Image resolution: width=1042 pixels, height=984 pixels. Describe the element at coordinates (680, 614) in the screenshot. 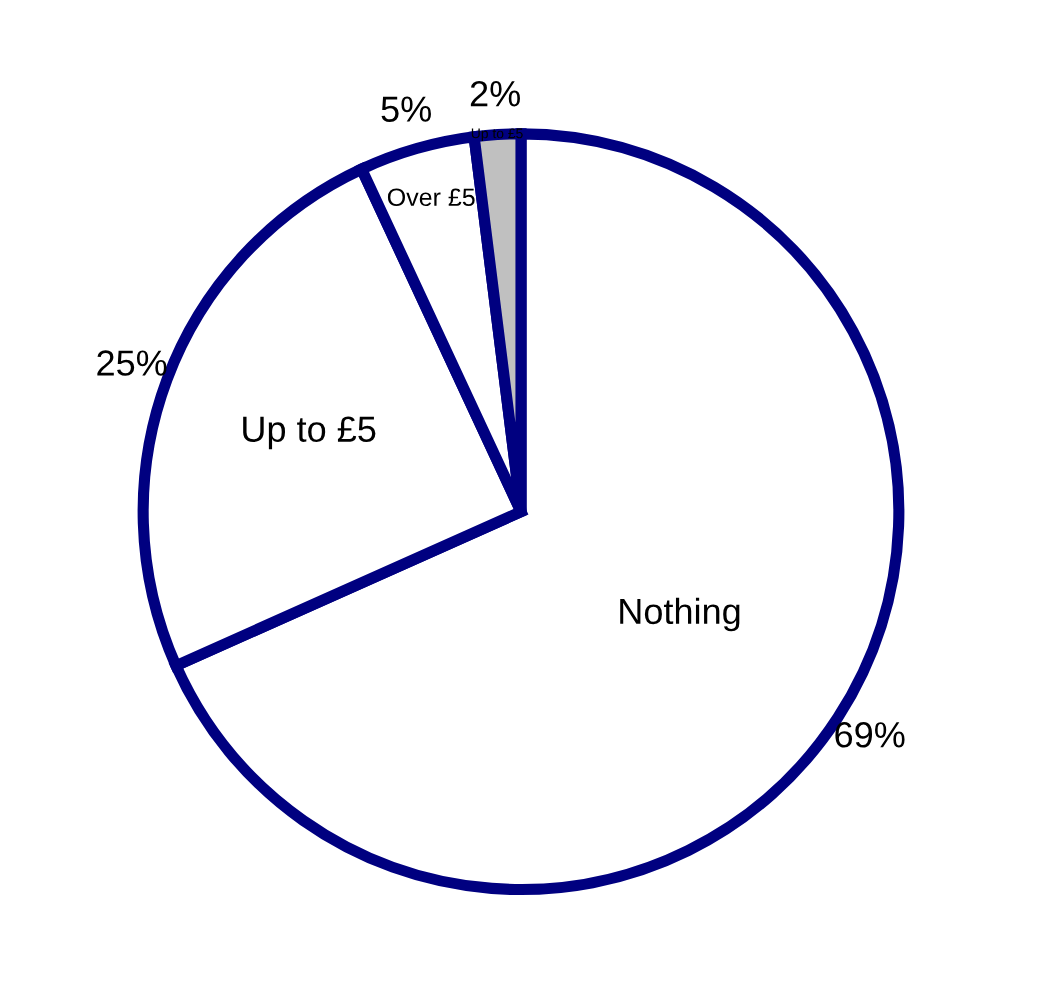

I see `slice-label: Nothing` at that location.